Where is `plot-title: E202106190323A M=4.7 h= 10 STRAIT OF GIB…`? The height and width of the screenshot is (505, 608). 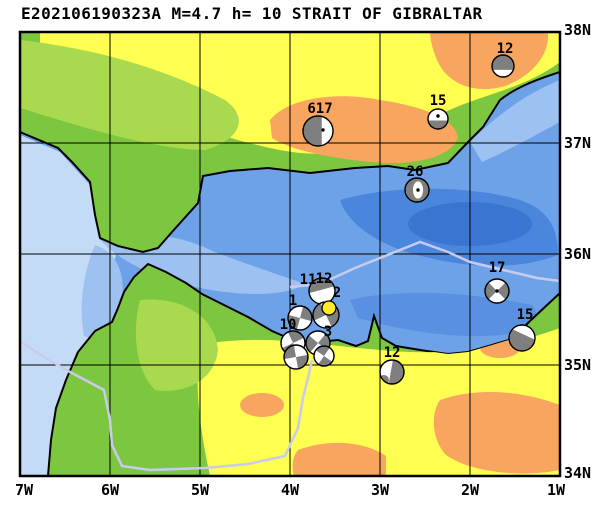 plot-title: E202106190323A M=4.7 h= 10 STRAIT OF GIB… is located at coordinates (252, 13).